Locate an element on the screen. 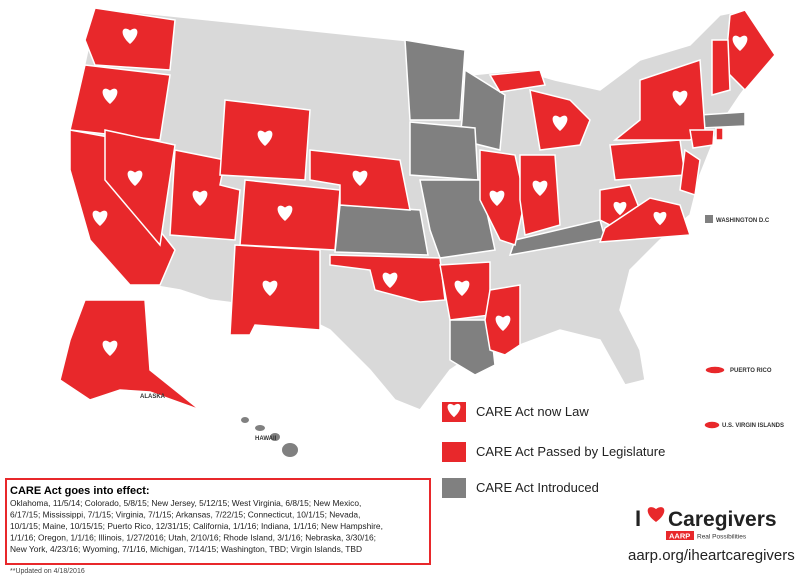 This screenshot has height=576, width=800. aarp-badge is located at coordinates (680, 535).